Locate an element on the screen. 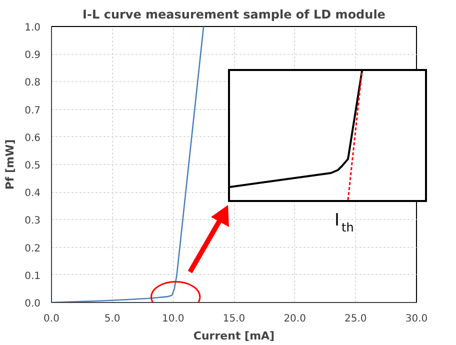  x-axis-title: Current [mA] is located at coordinates (234, 336).